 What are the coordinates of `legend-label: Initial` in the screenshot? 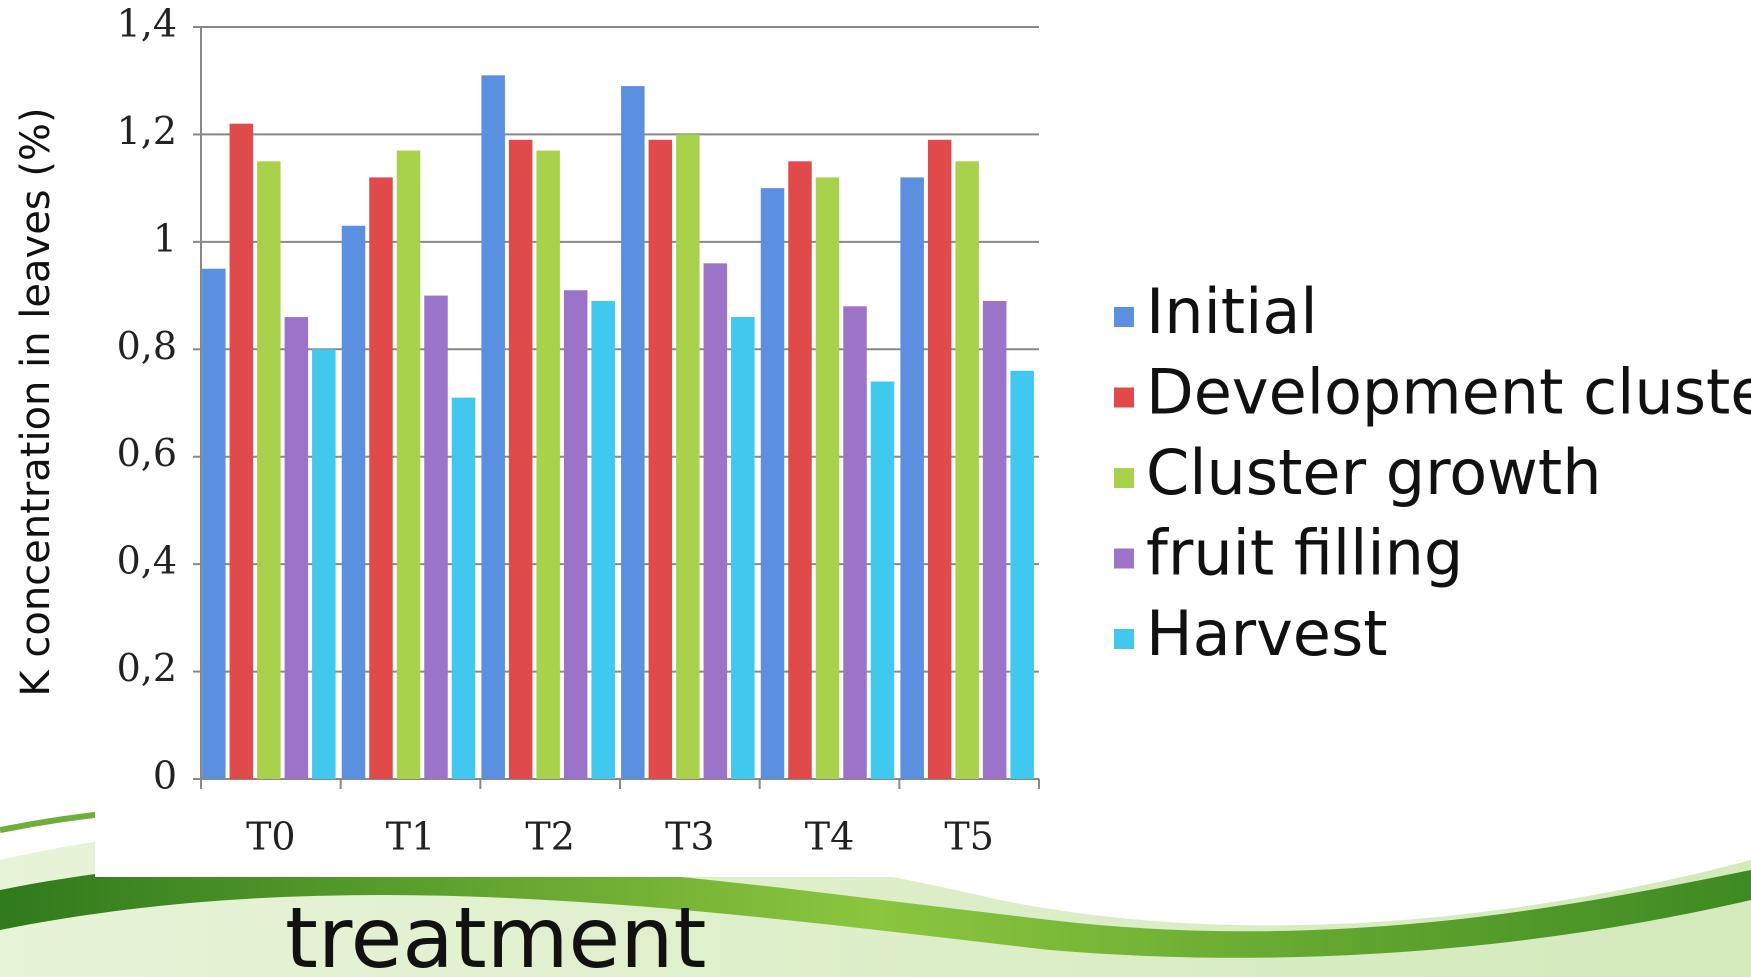 It's located at (1232, 311).